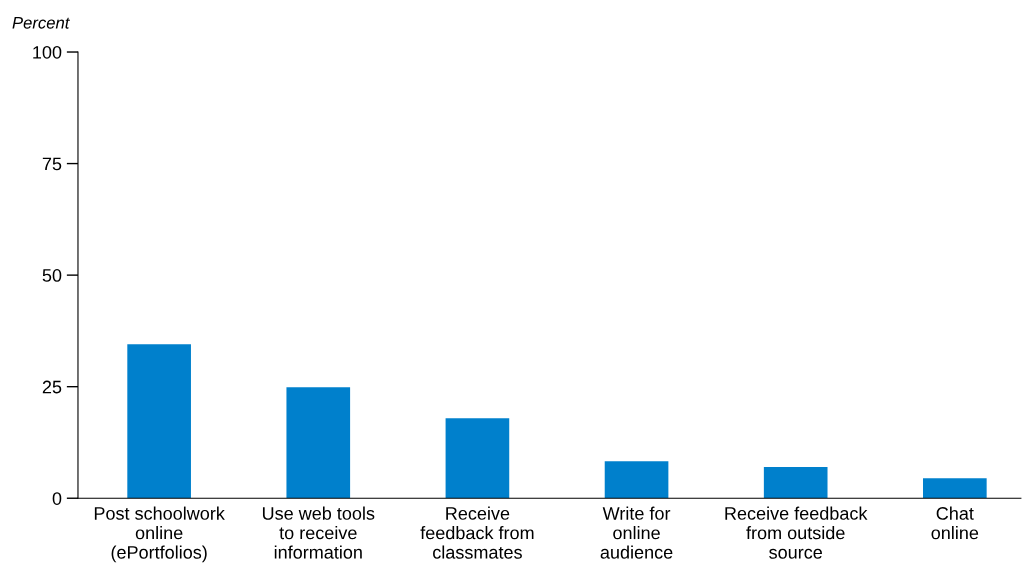 The width and height of the screenshot is (1026, 578). I want to click on x-tick-label: Receive feedback from outside source, so click(796, 532).